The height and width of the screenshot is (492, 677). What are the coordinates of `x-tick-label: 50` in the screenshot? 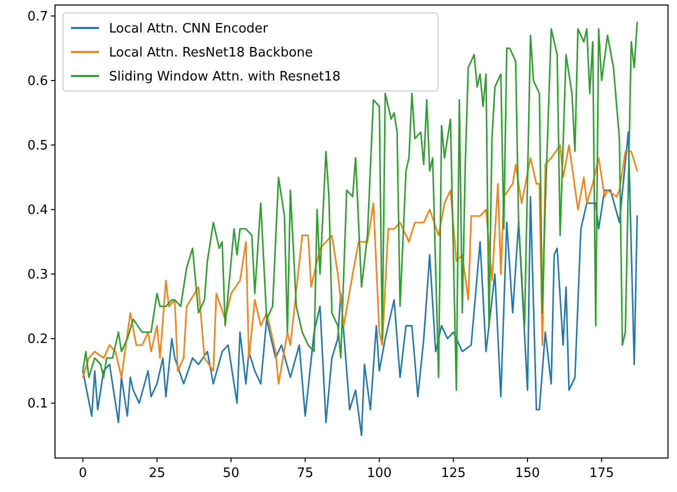 It's located at (231, 473).